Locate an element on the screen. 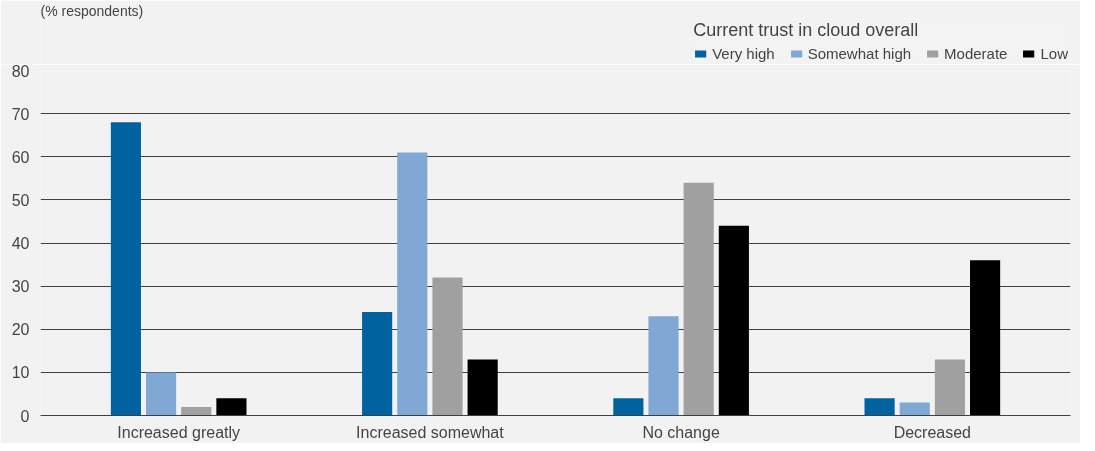 The height and width of the screenshot is (451, 1095). y-tick-label: 70 is located at coordinates (20, 114).